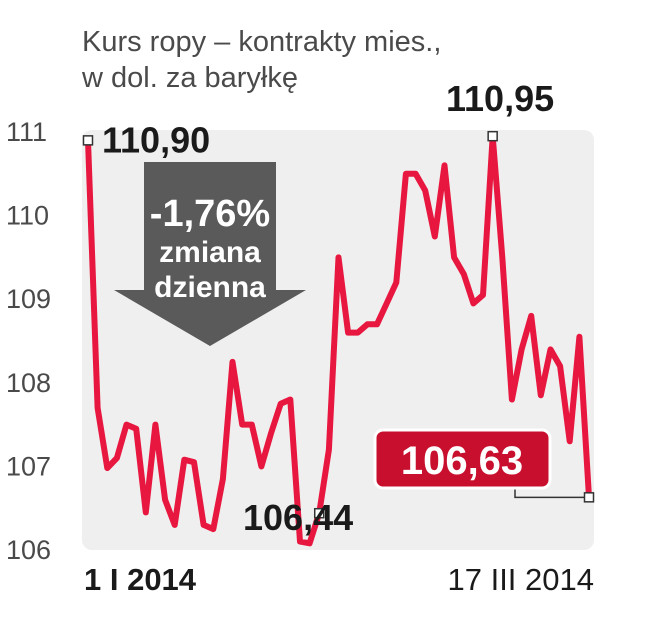 This screenshot has height=640, width=651. Describe the element at coordinates (551, 492) in the screenshot. I see `leader-line` at that location.